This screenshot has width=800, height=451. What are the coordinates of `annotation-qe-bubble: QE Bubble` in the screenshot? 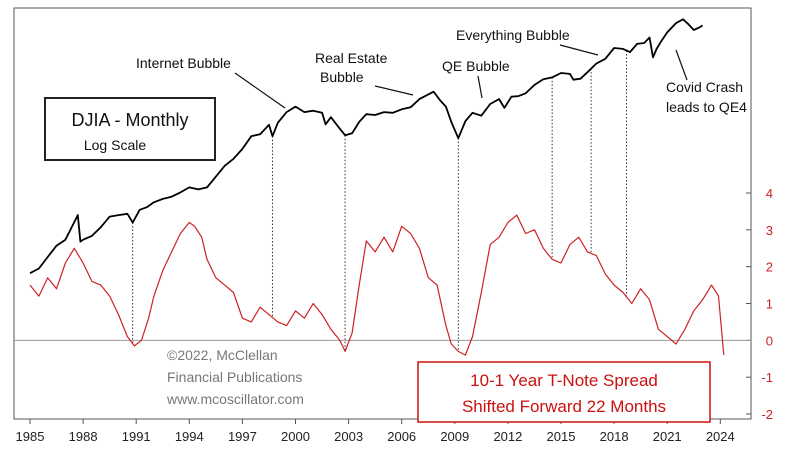 It's located at (476, 66).